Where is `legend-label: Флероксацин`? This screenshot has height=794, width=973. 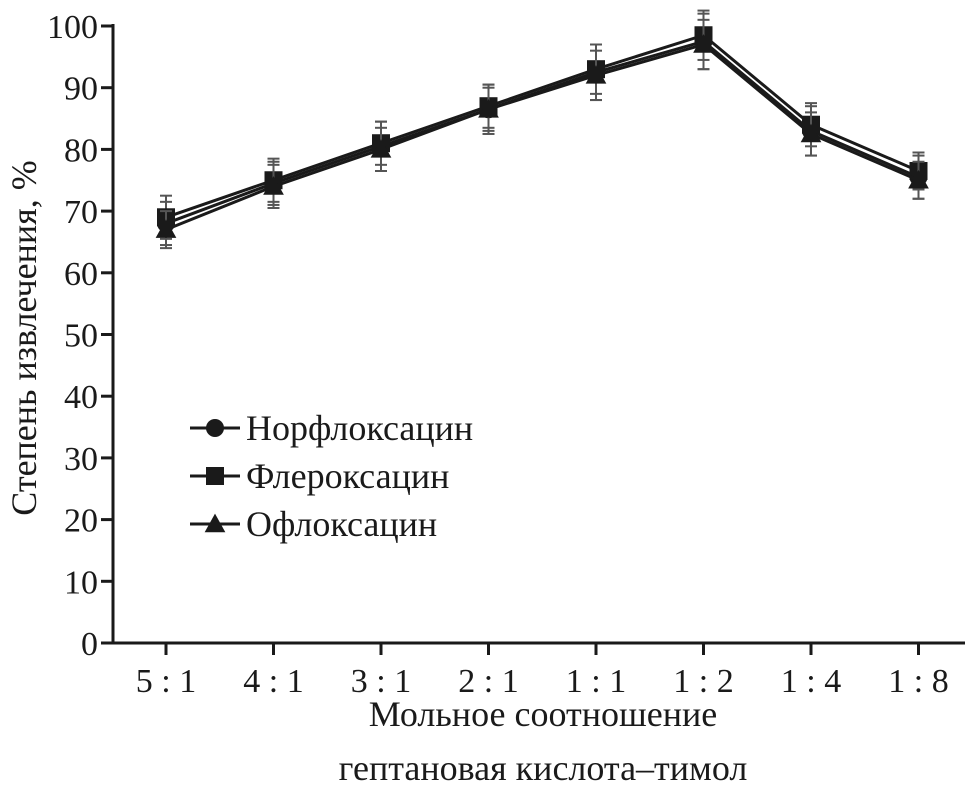 legend-label: Флероксацин is located at coordinates (347, 476).